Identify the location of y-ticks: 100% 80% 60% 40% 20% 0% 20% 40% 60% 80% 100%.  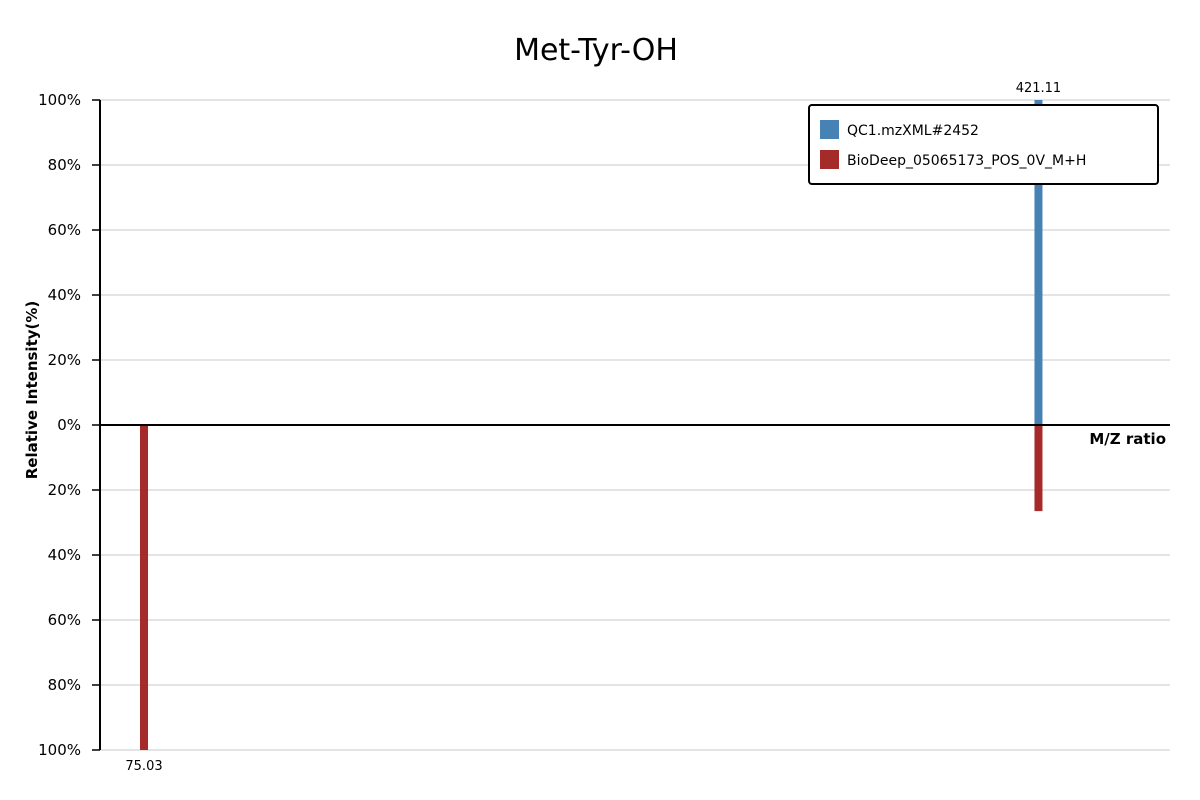
(69, 425).